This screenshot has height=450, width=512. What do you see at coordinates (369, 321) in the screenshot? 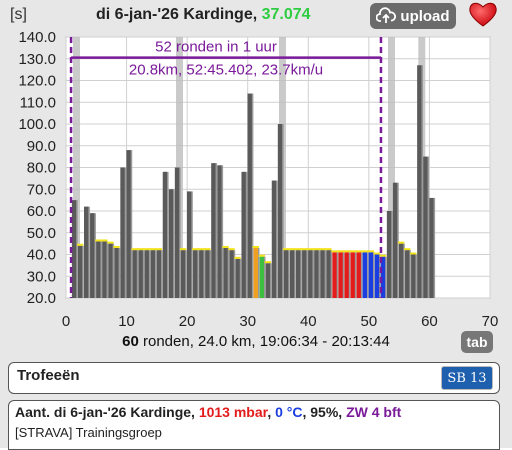
I see `x-tick-label: 50` at bounding box center [369, 321].